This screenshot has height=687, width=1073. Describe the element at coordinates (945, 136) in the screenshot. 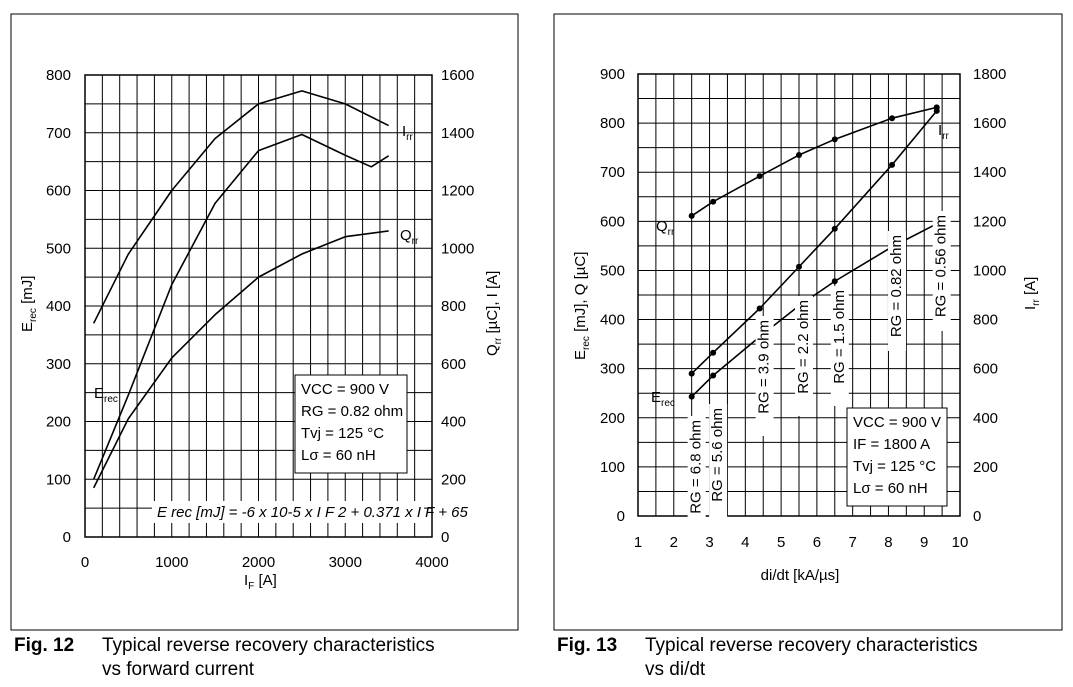

I see `fig13-irr-label-sub: rr` at that location.